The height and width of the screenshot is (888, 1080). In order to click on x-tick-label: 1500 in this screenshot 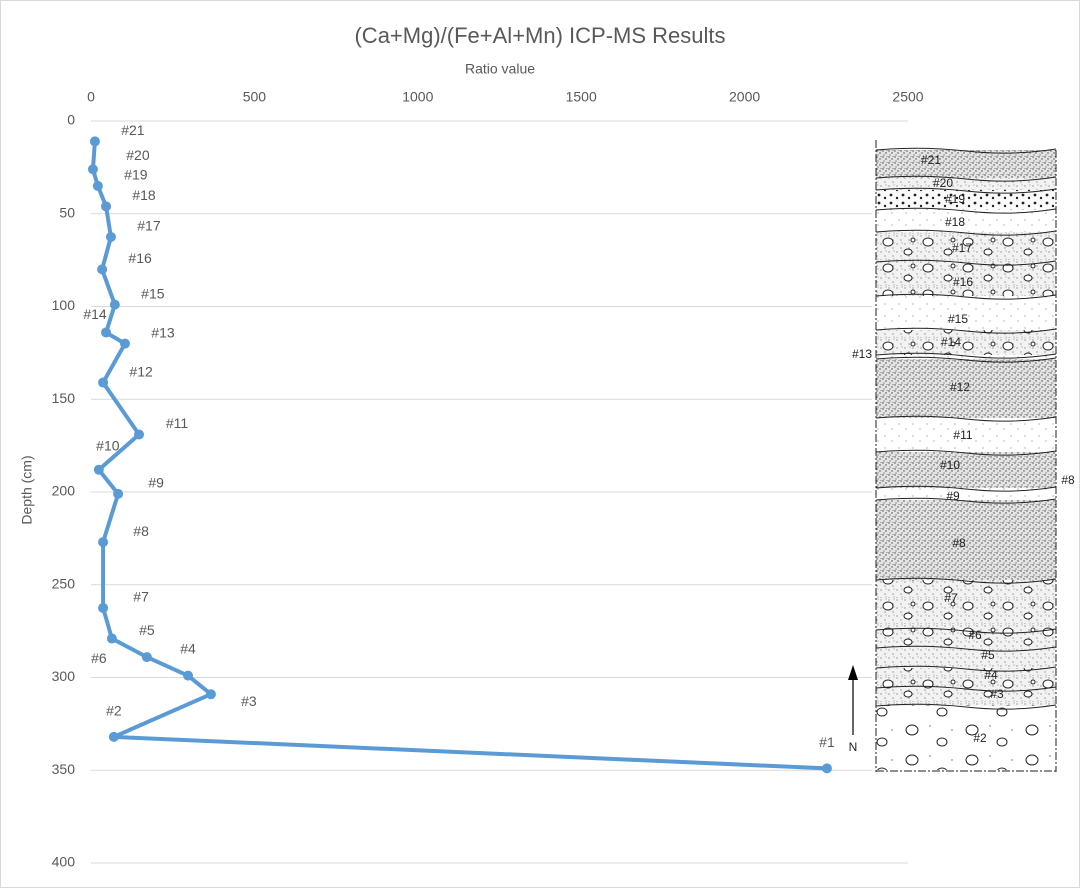, I will do `click(581, 97)`.